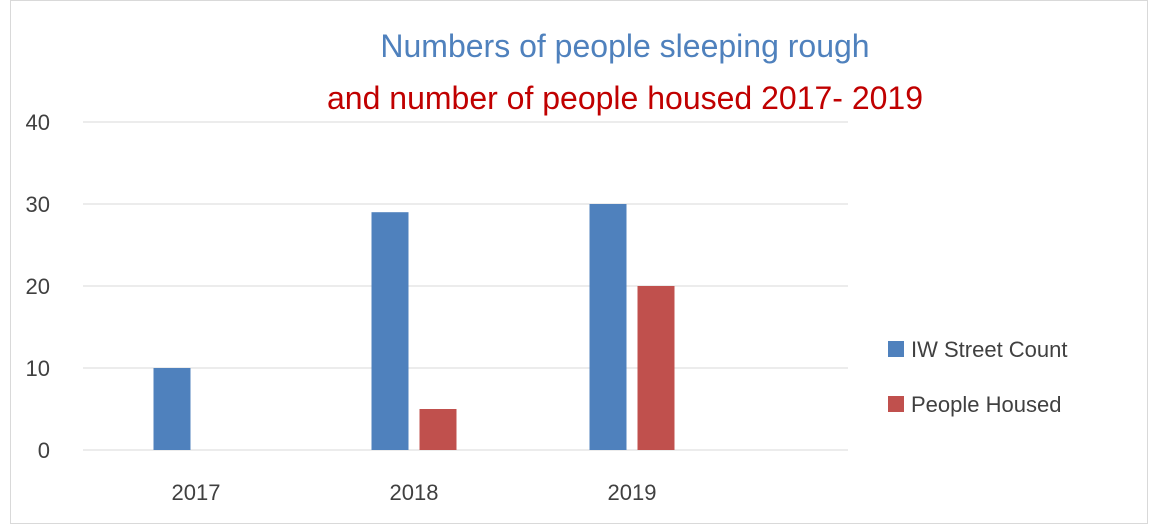 The height and width of the screenshot is (526, 1160). What do you see at coordinates (44, 450) in the screenshot?
I see `y-tick-label: 0` at bounding box center [44, 450].